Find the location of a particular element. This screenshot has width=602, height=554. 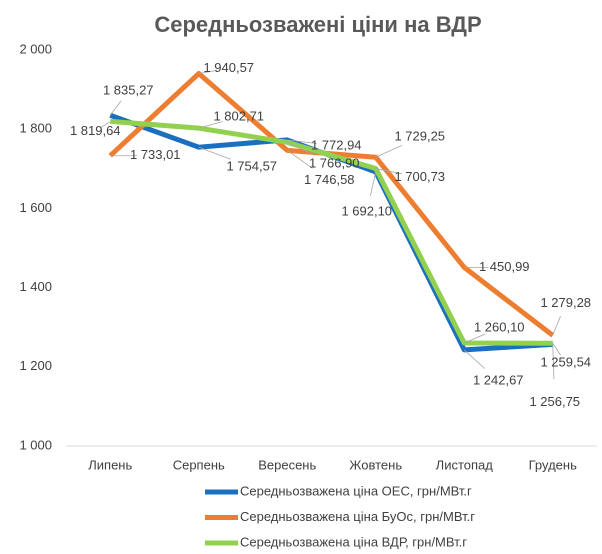

y-tick-label: 1 000 is located at coordinates (35, 444).